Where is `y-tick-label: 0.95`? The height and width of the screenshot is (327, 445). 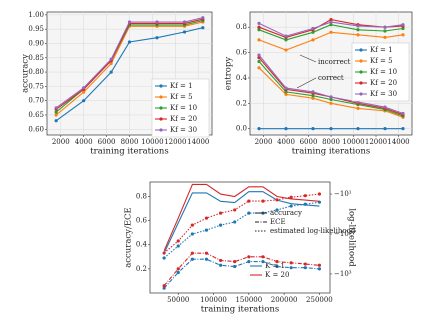 y-tick-label: 0.95 is located at coordinates (36, 29).